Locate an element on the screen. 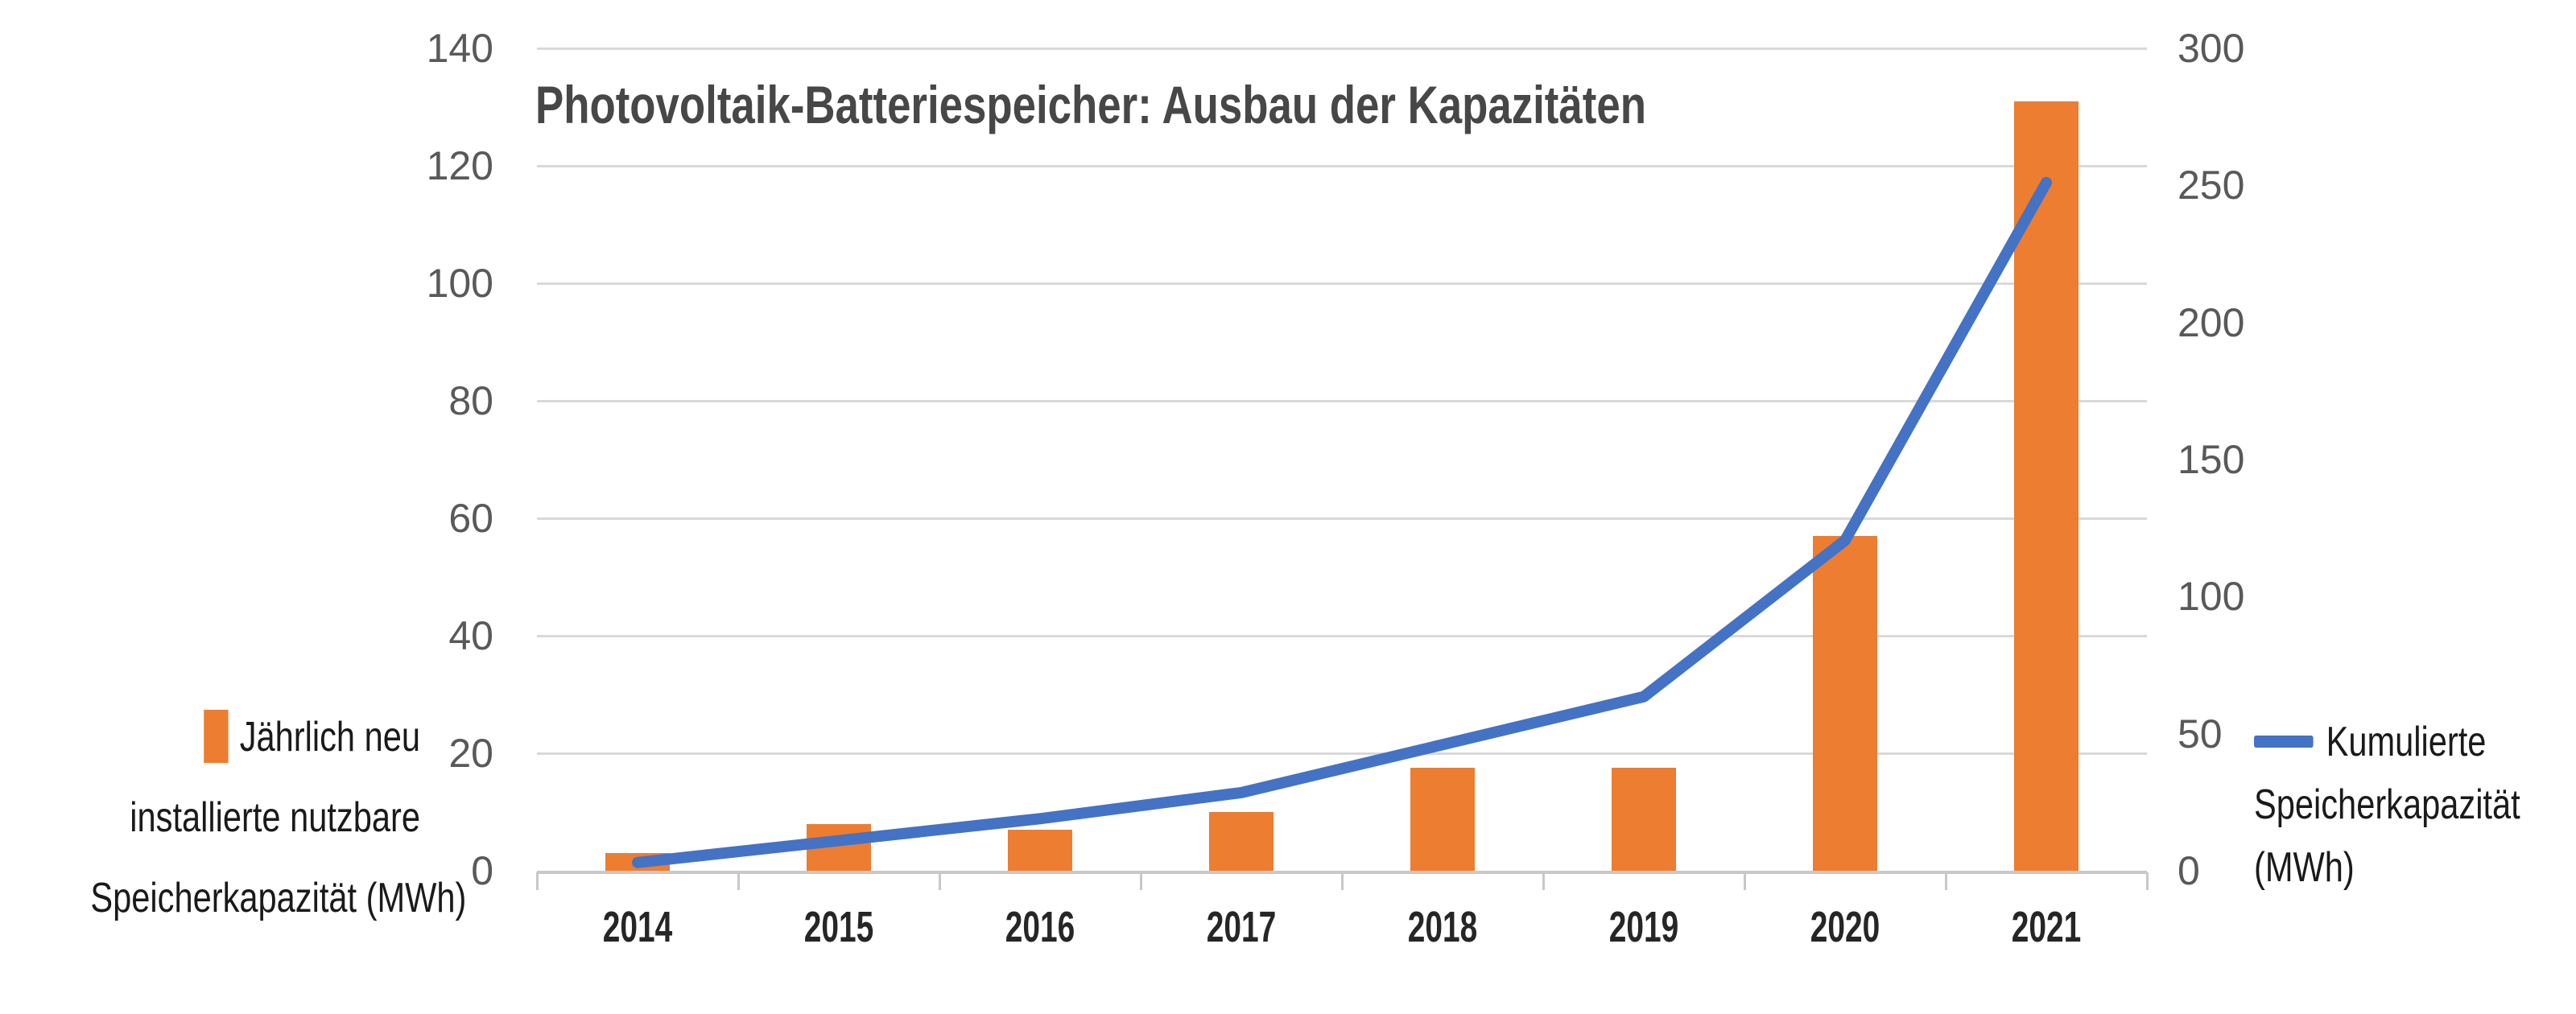 The height and width of the screenshot is (1014, 2576). legend-line-text-1: Kumulierte is located at coordinates (2406, 742).